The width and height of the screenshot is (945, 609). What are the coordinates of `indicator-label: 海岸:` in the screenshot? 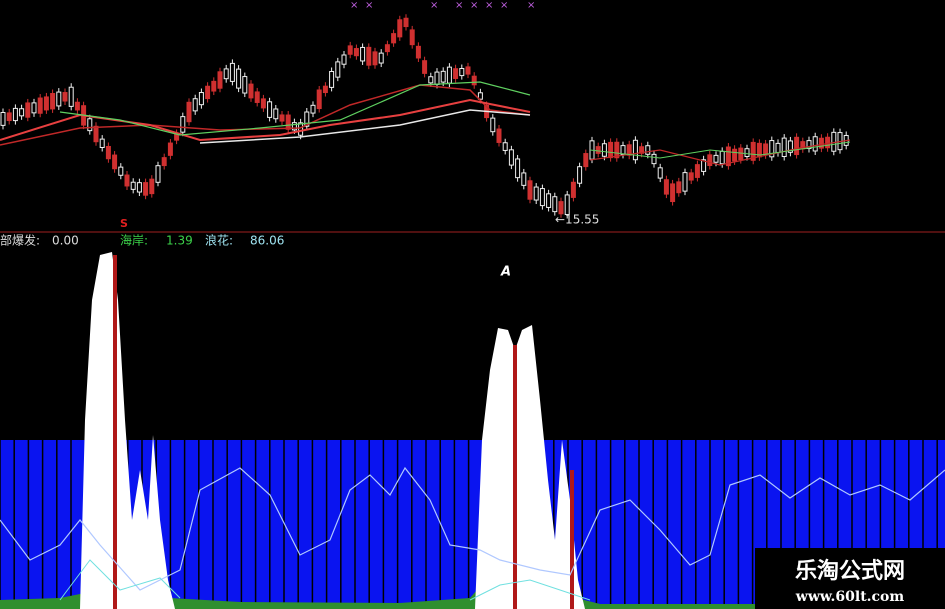 It's located at (134, 240).